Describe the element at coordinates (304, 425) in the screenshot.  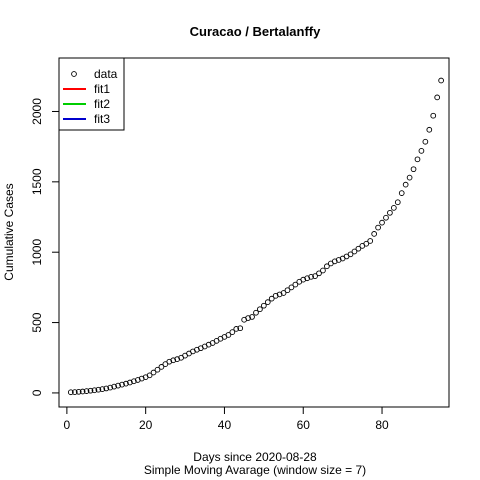
I see `x-tick-label: 60` at that location.